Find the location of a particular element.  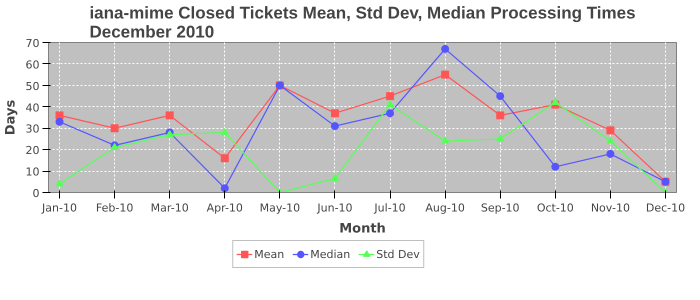

x-tick-label: Jun-10 is located at coordinates (334, 208).